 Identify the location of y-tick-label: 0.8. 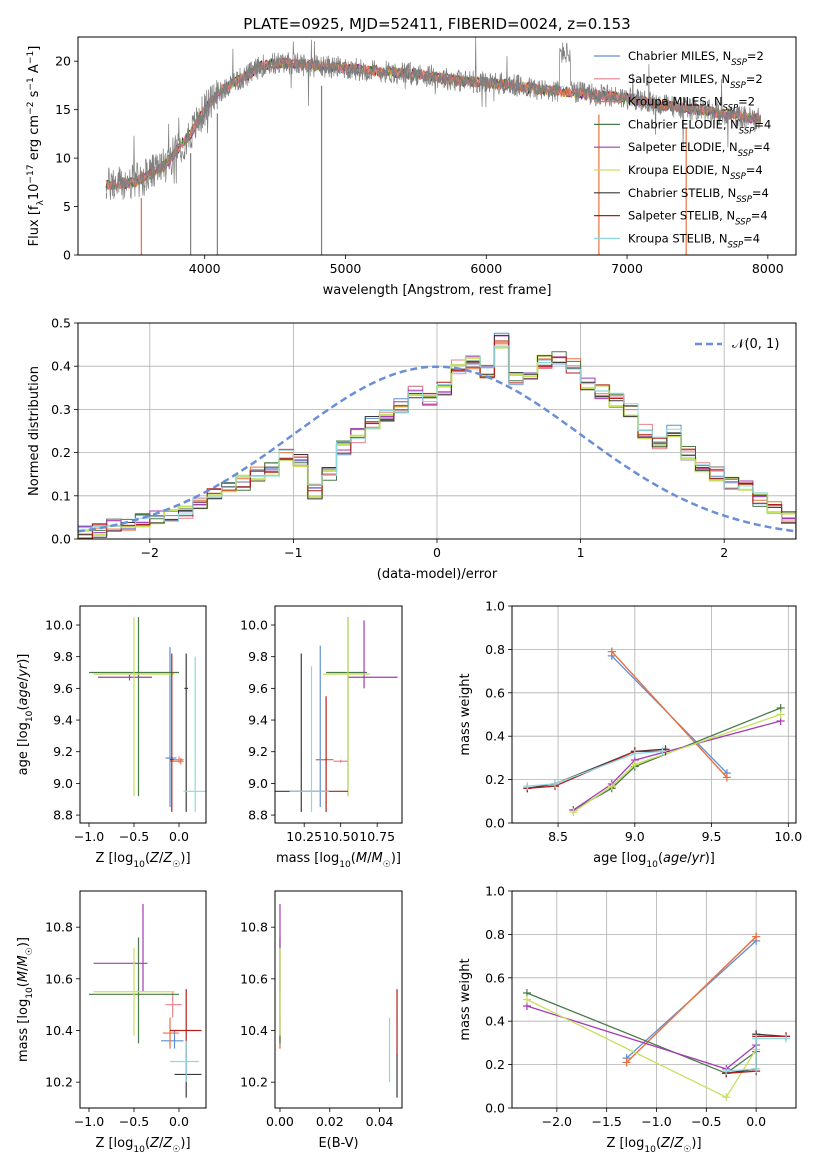
(495, 934).